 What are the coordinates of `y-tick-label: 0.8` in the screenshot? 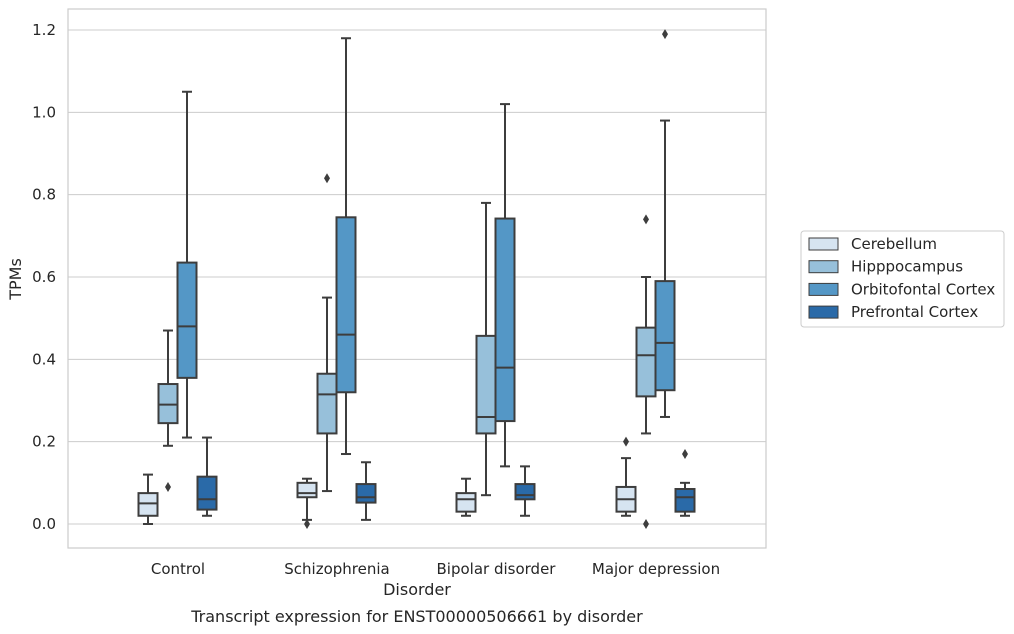 It's located at (44, 195).